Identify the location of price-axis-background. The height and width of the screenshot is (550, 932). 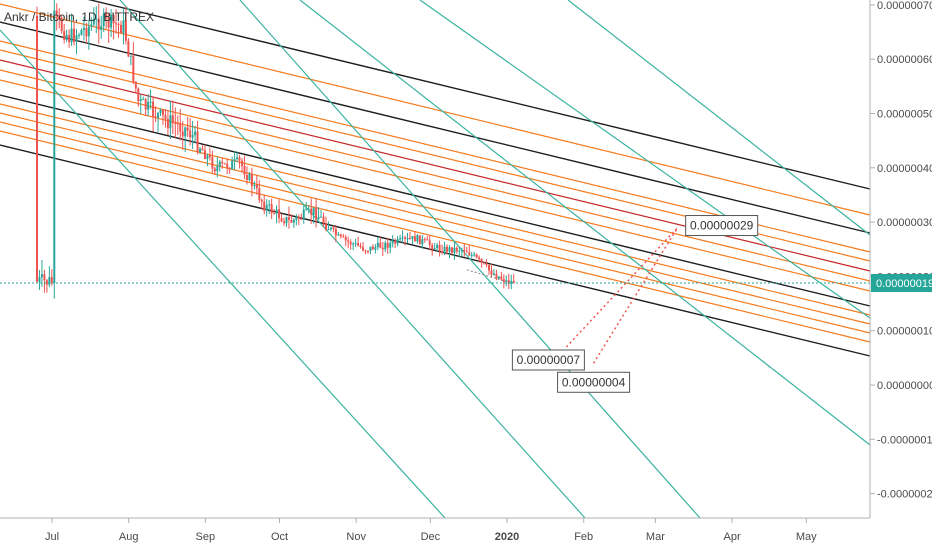
(901, 259).